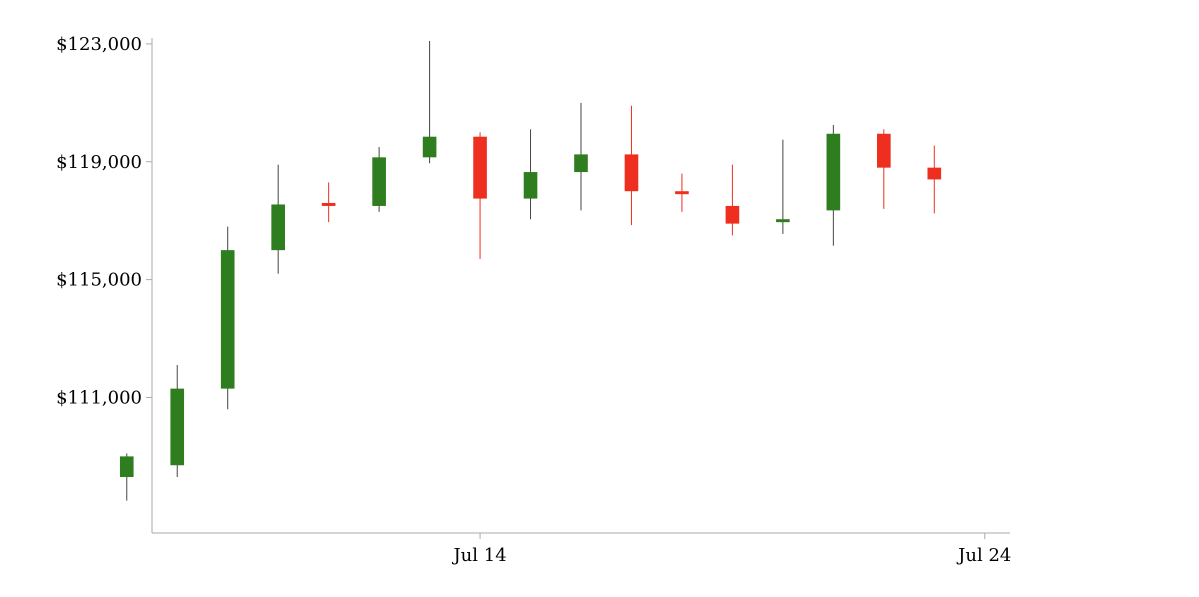  Describe the element at coordinates (478, 555) in the screenshot. I see `x-tick-label: Jul 14` at that location.